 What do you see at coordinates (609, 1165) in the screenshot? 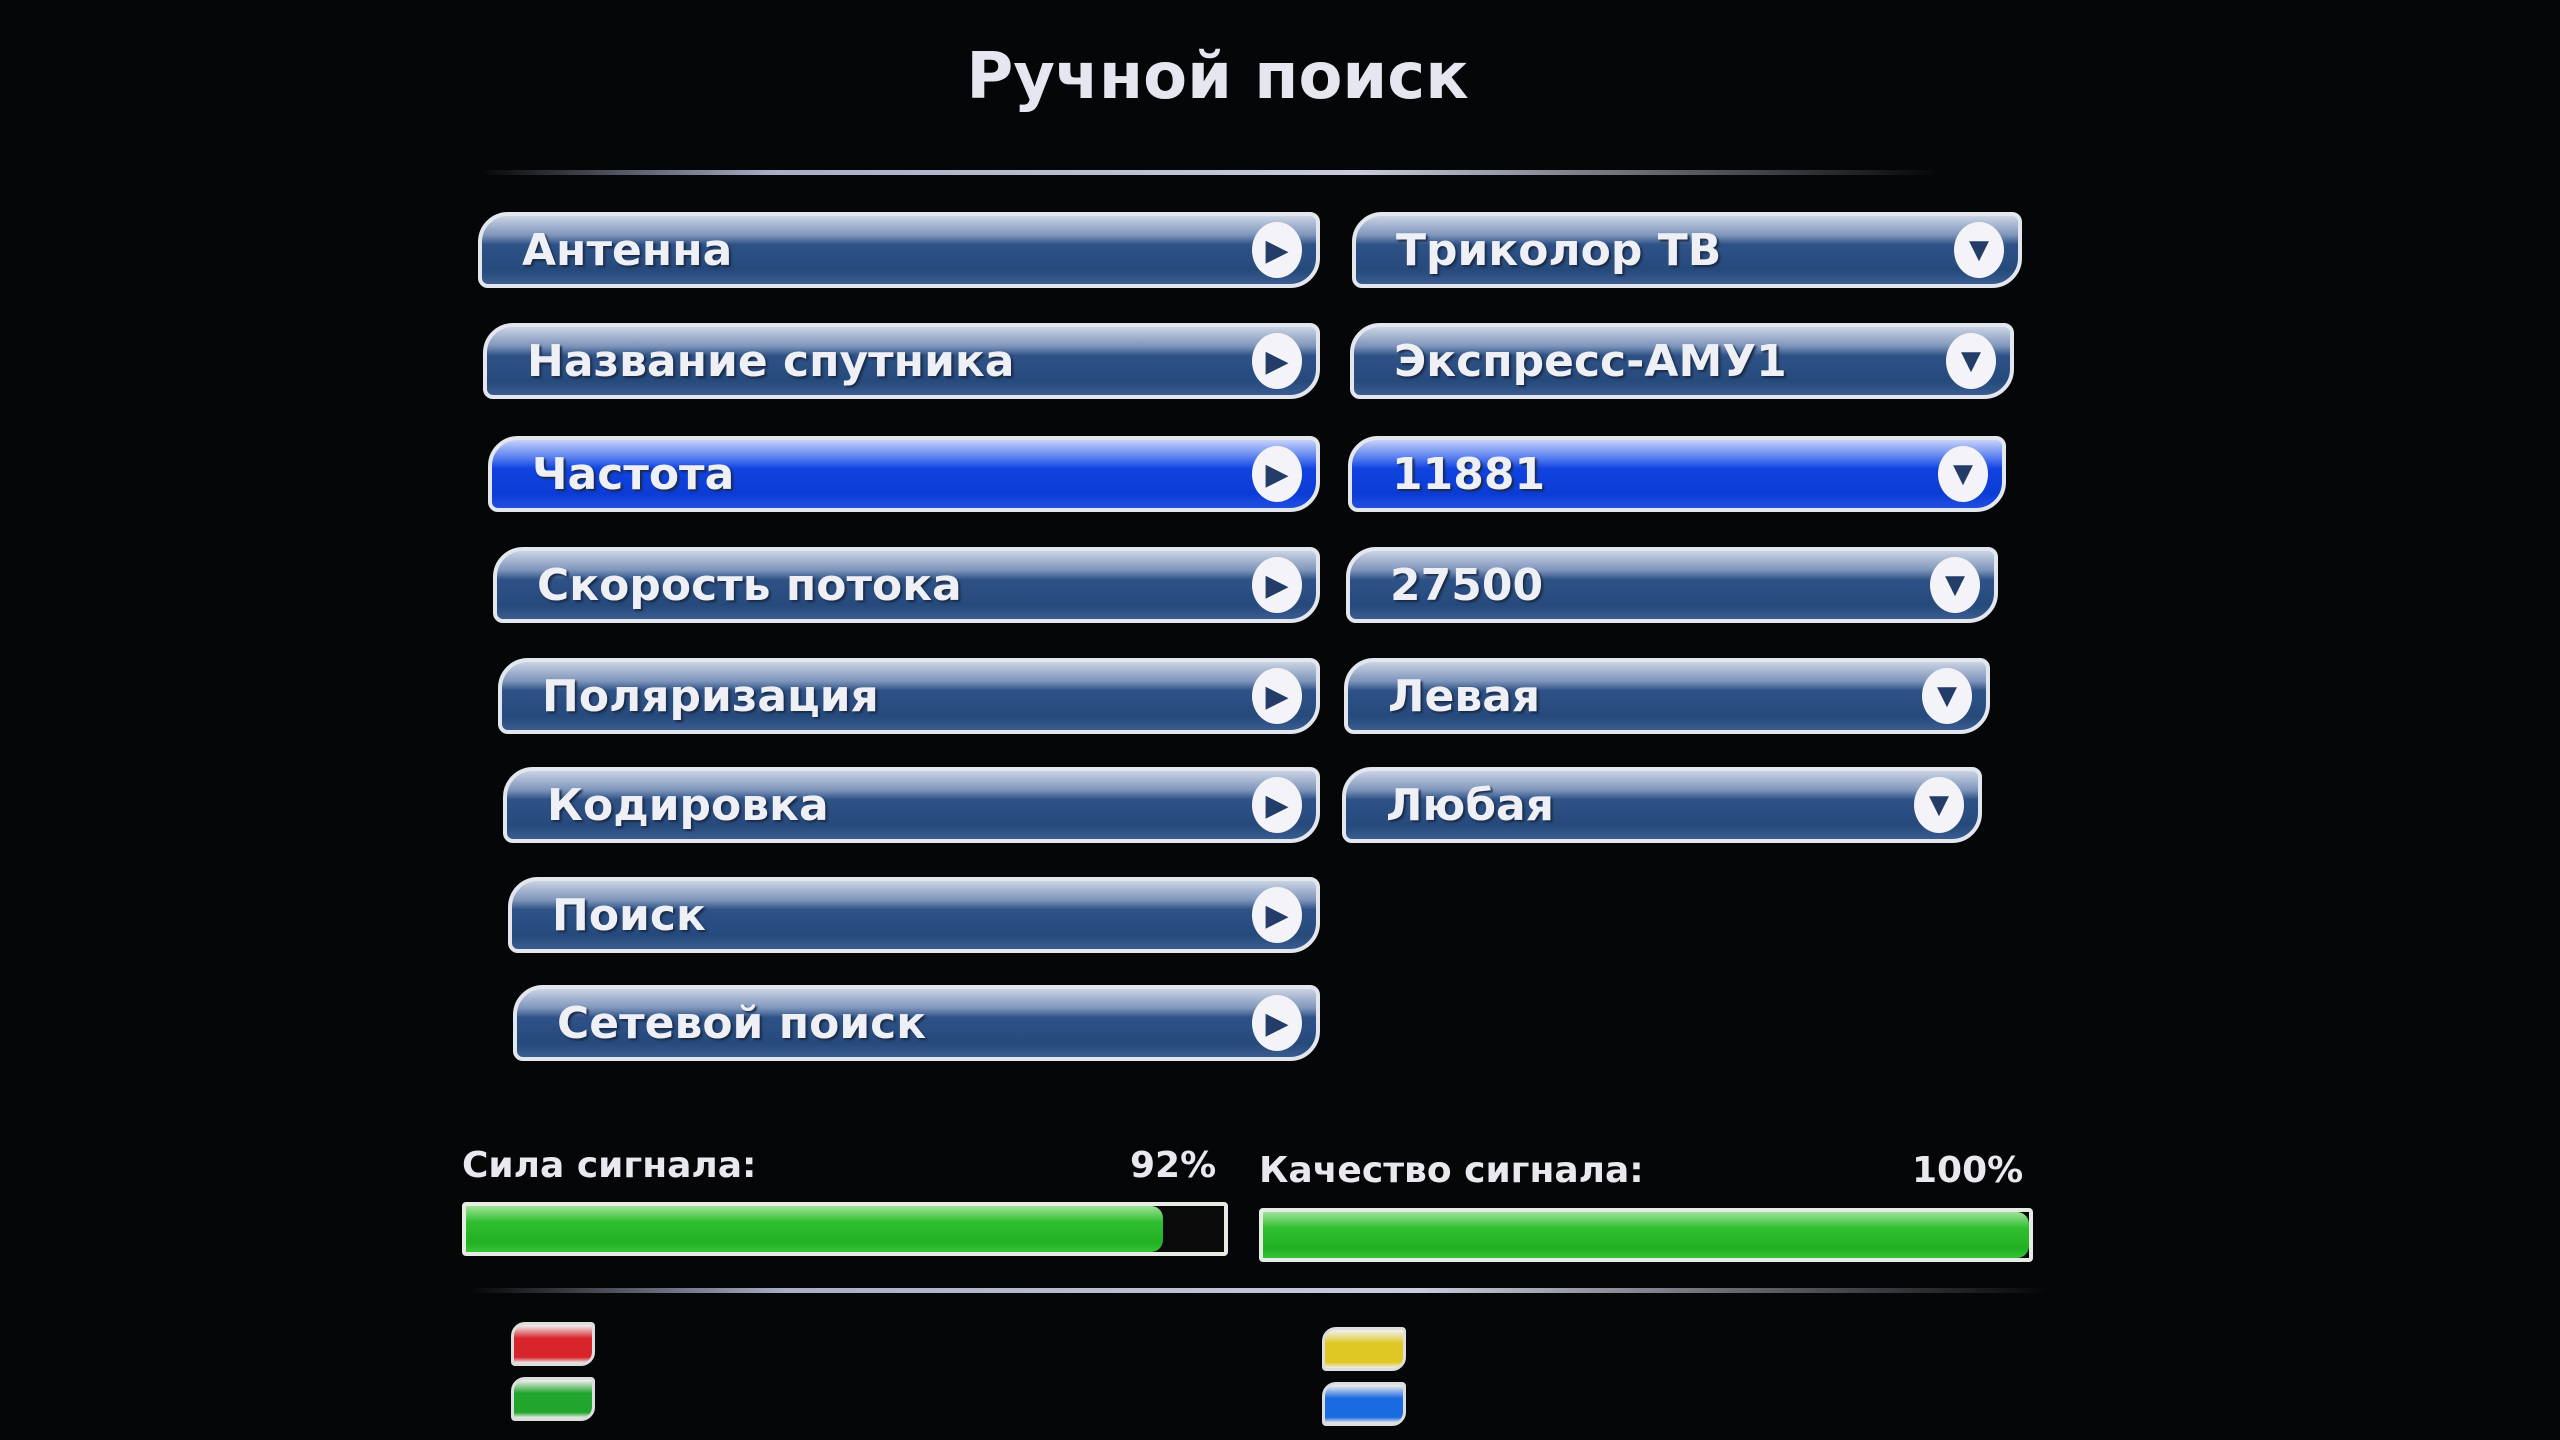
I see `signal-strength-label: Сила сигнала:` at bounding box center [609, 1165].